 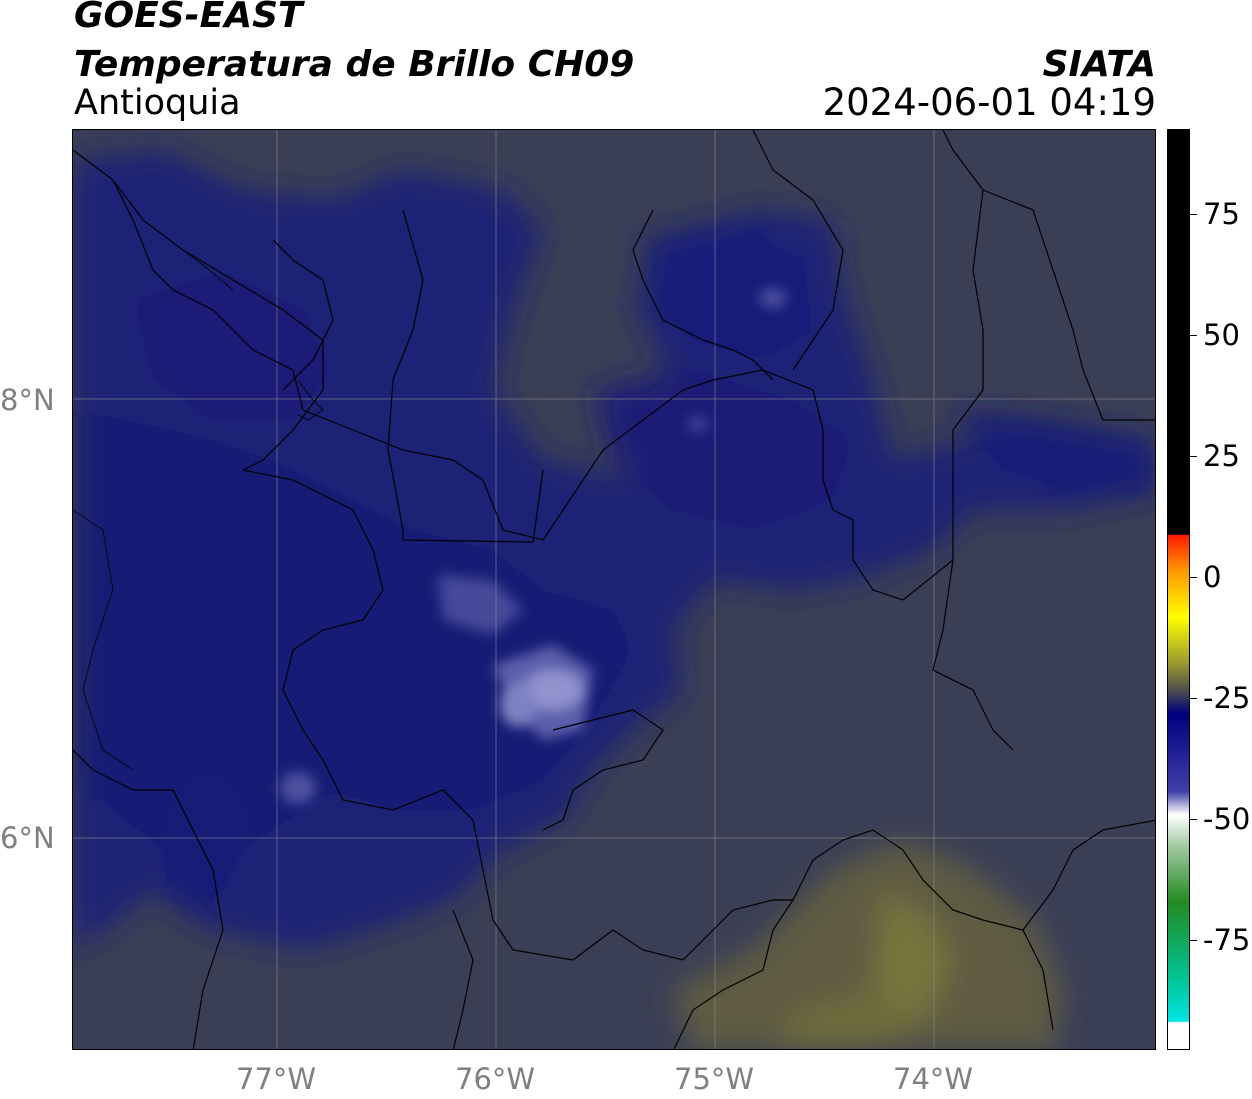 I want to click on colorbar-label-25: 25, so click(x=1221, y=456).